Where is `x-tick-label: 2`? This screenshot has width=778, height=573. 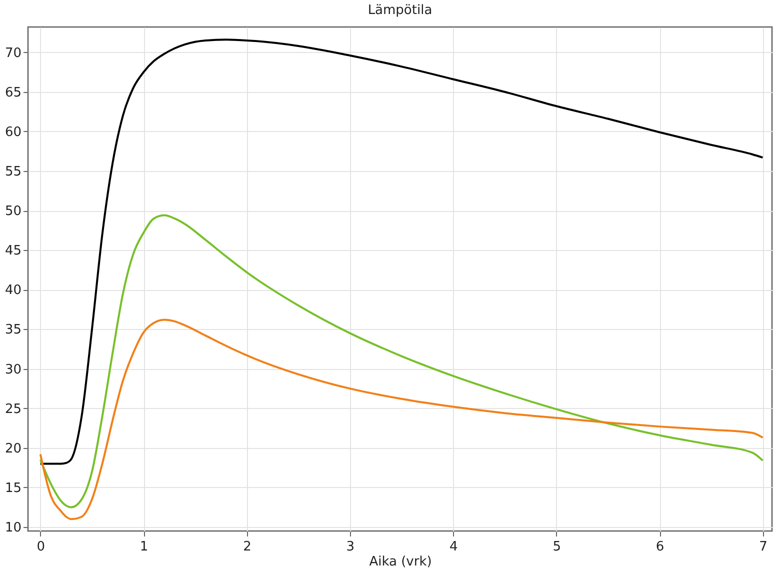
x-tick-label: 2 is located at coordinates (247, 547).